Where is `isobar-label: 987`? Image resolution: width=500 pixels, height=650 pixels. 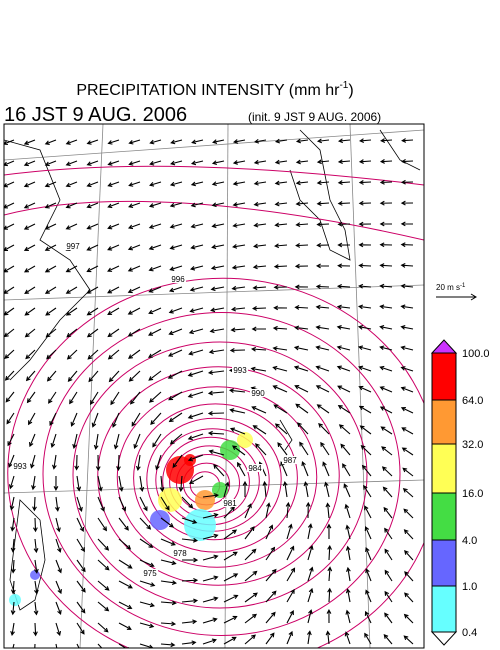 isobar-label: 987 is located at coordinates (290, 460).